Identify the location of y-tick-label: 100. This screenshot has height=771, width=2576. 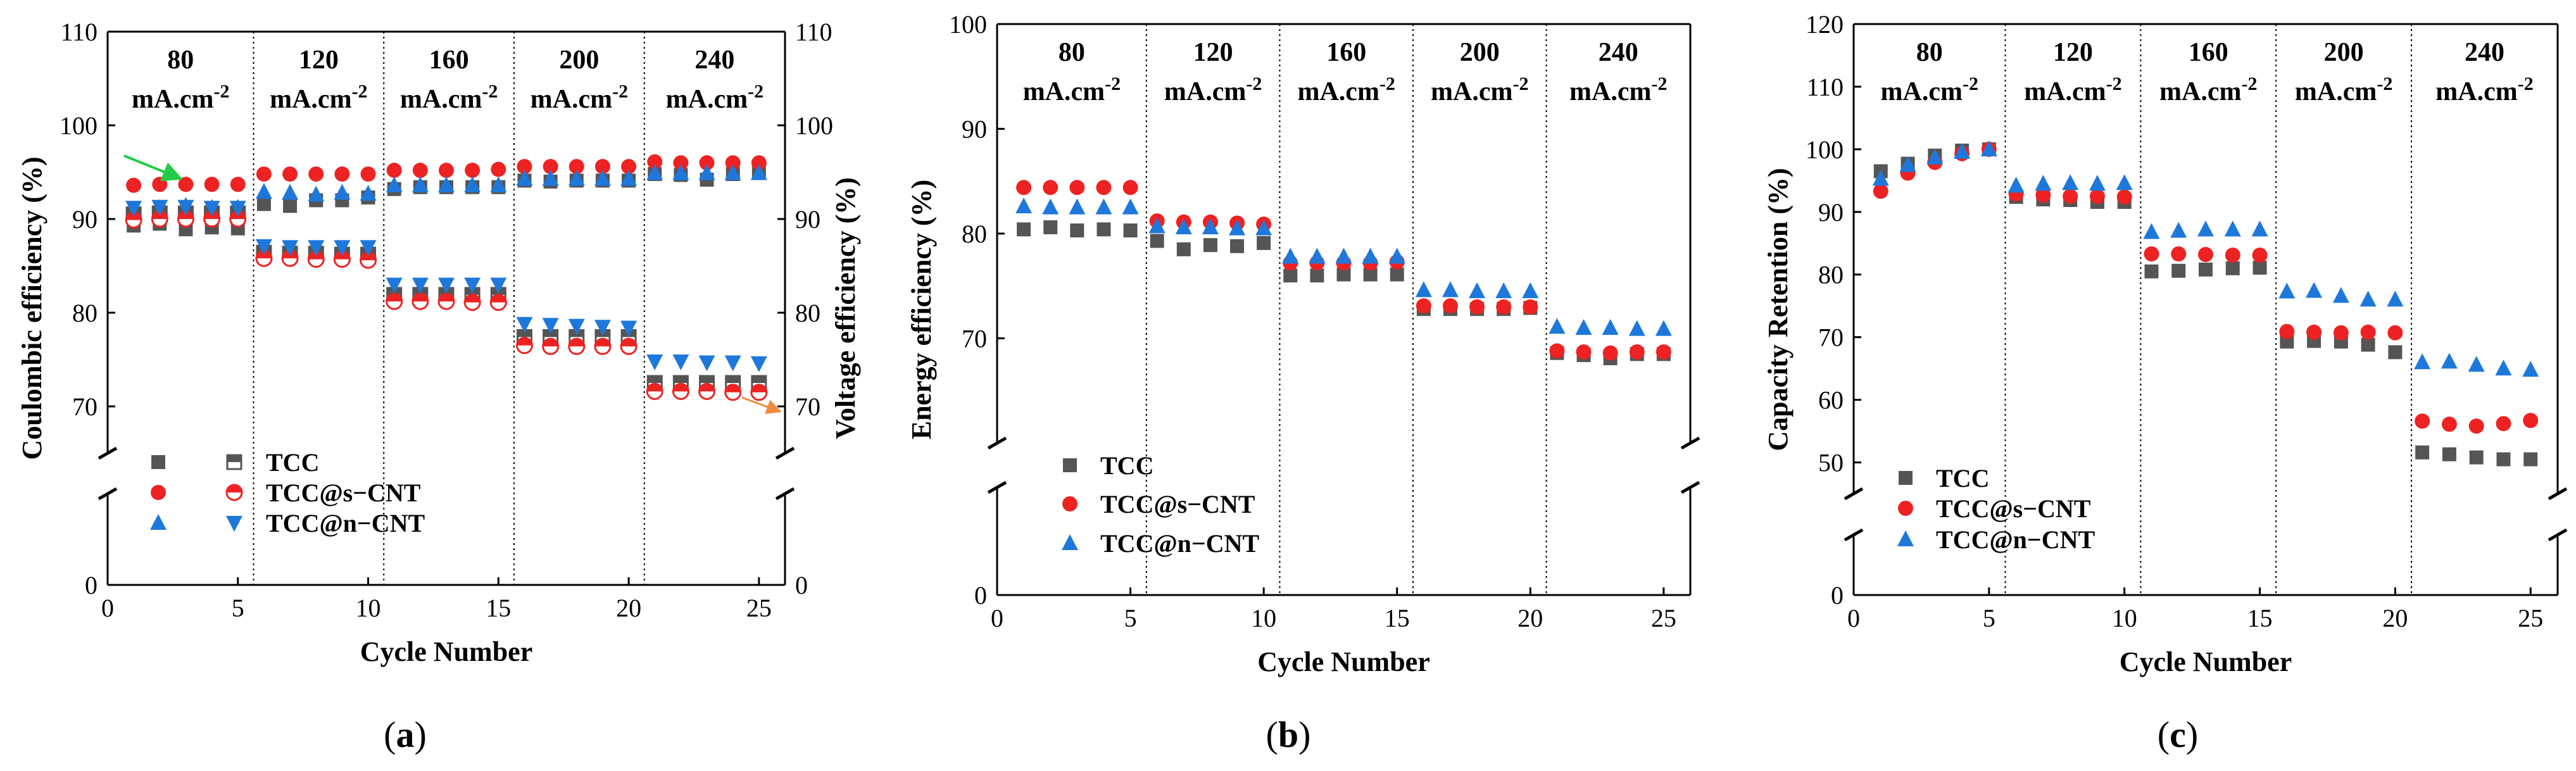
(1825, 149).